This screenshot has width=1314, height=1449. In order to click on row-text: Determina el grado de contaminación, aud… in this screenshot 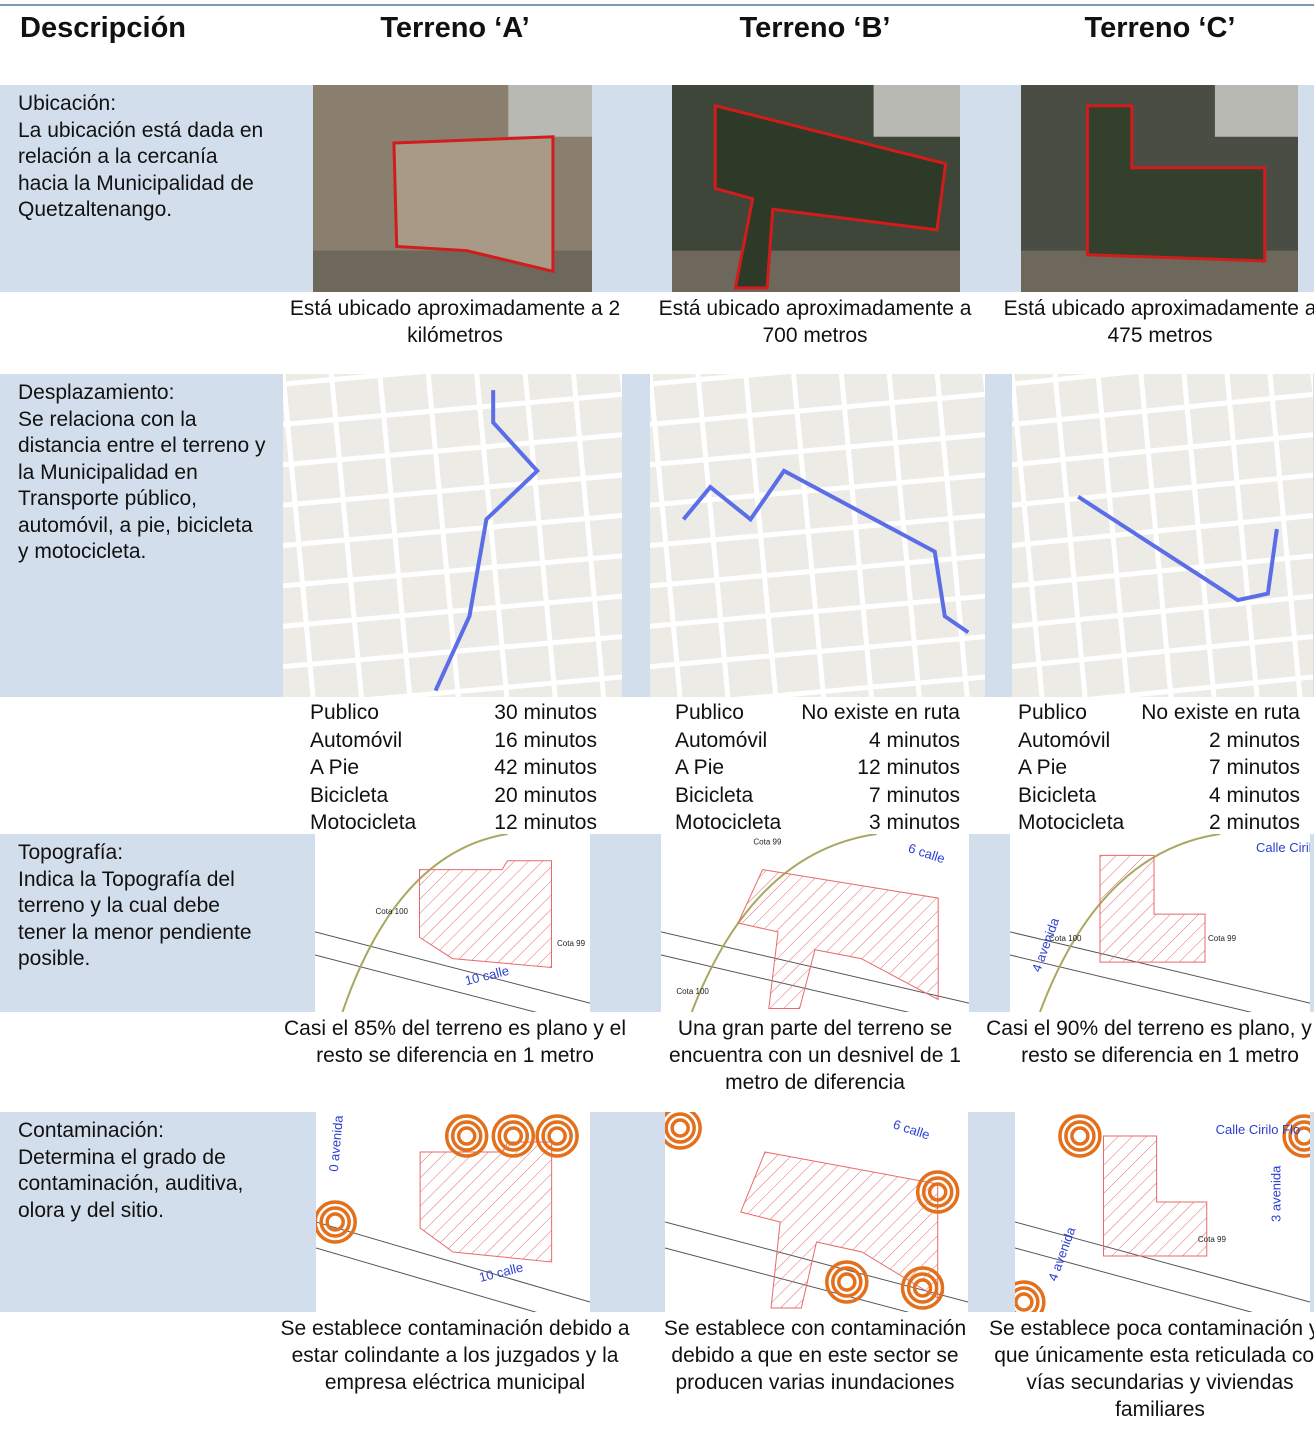, I will do `click(131, 1183)`.